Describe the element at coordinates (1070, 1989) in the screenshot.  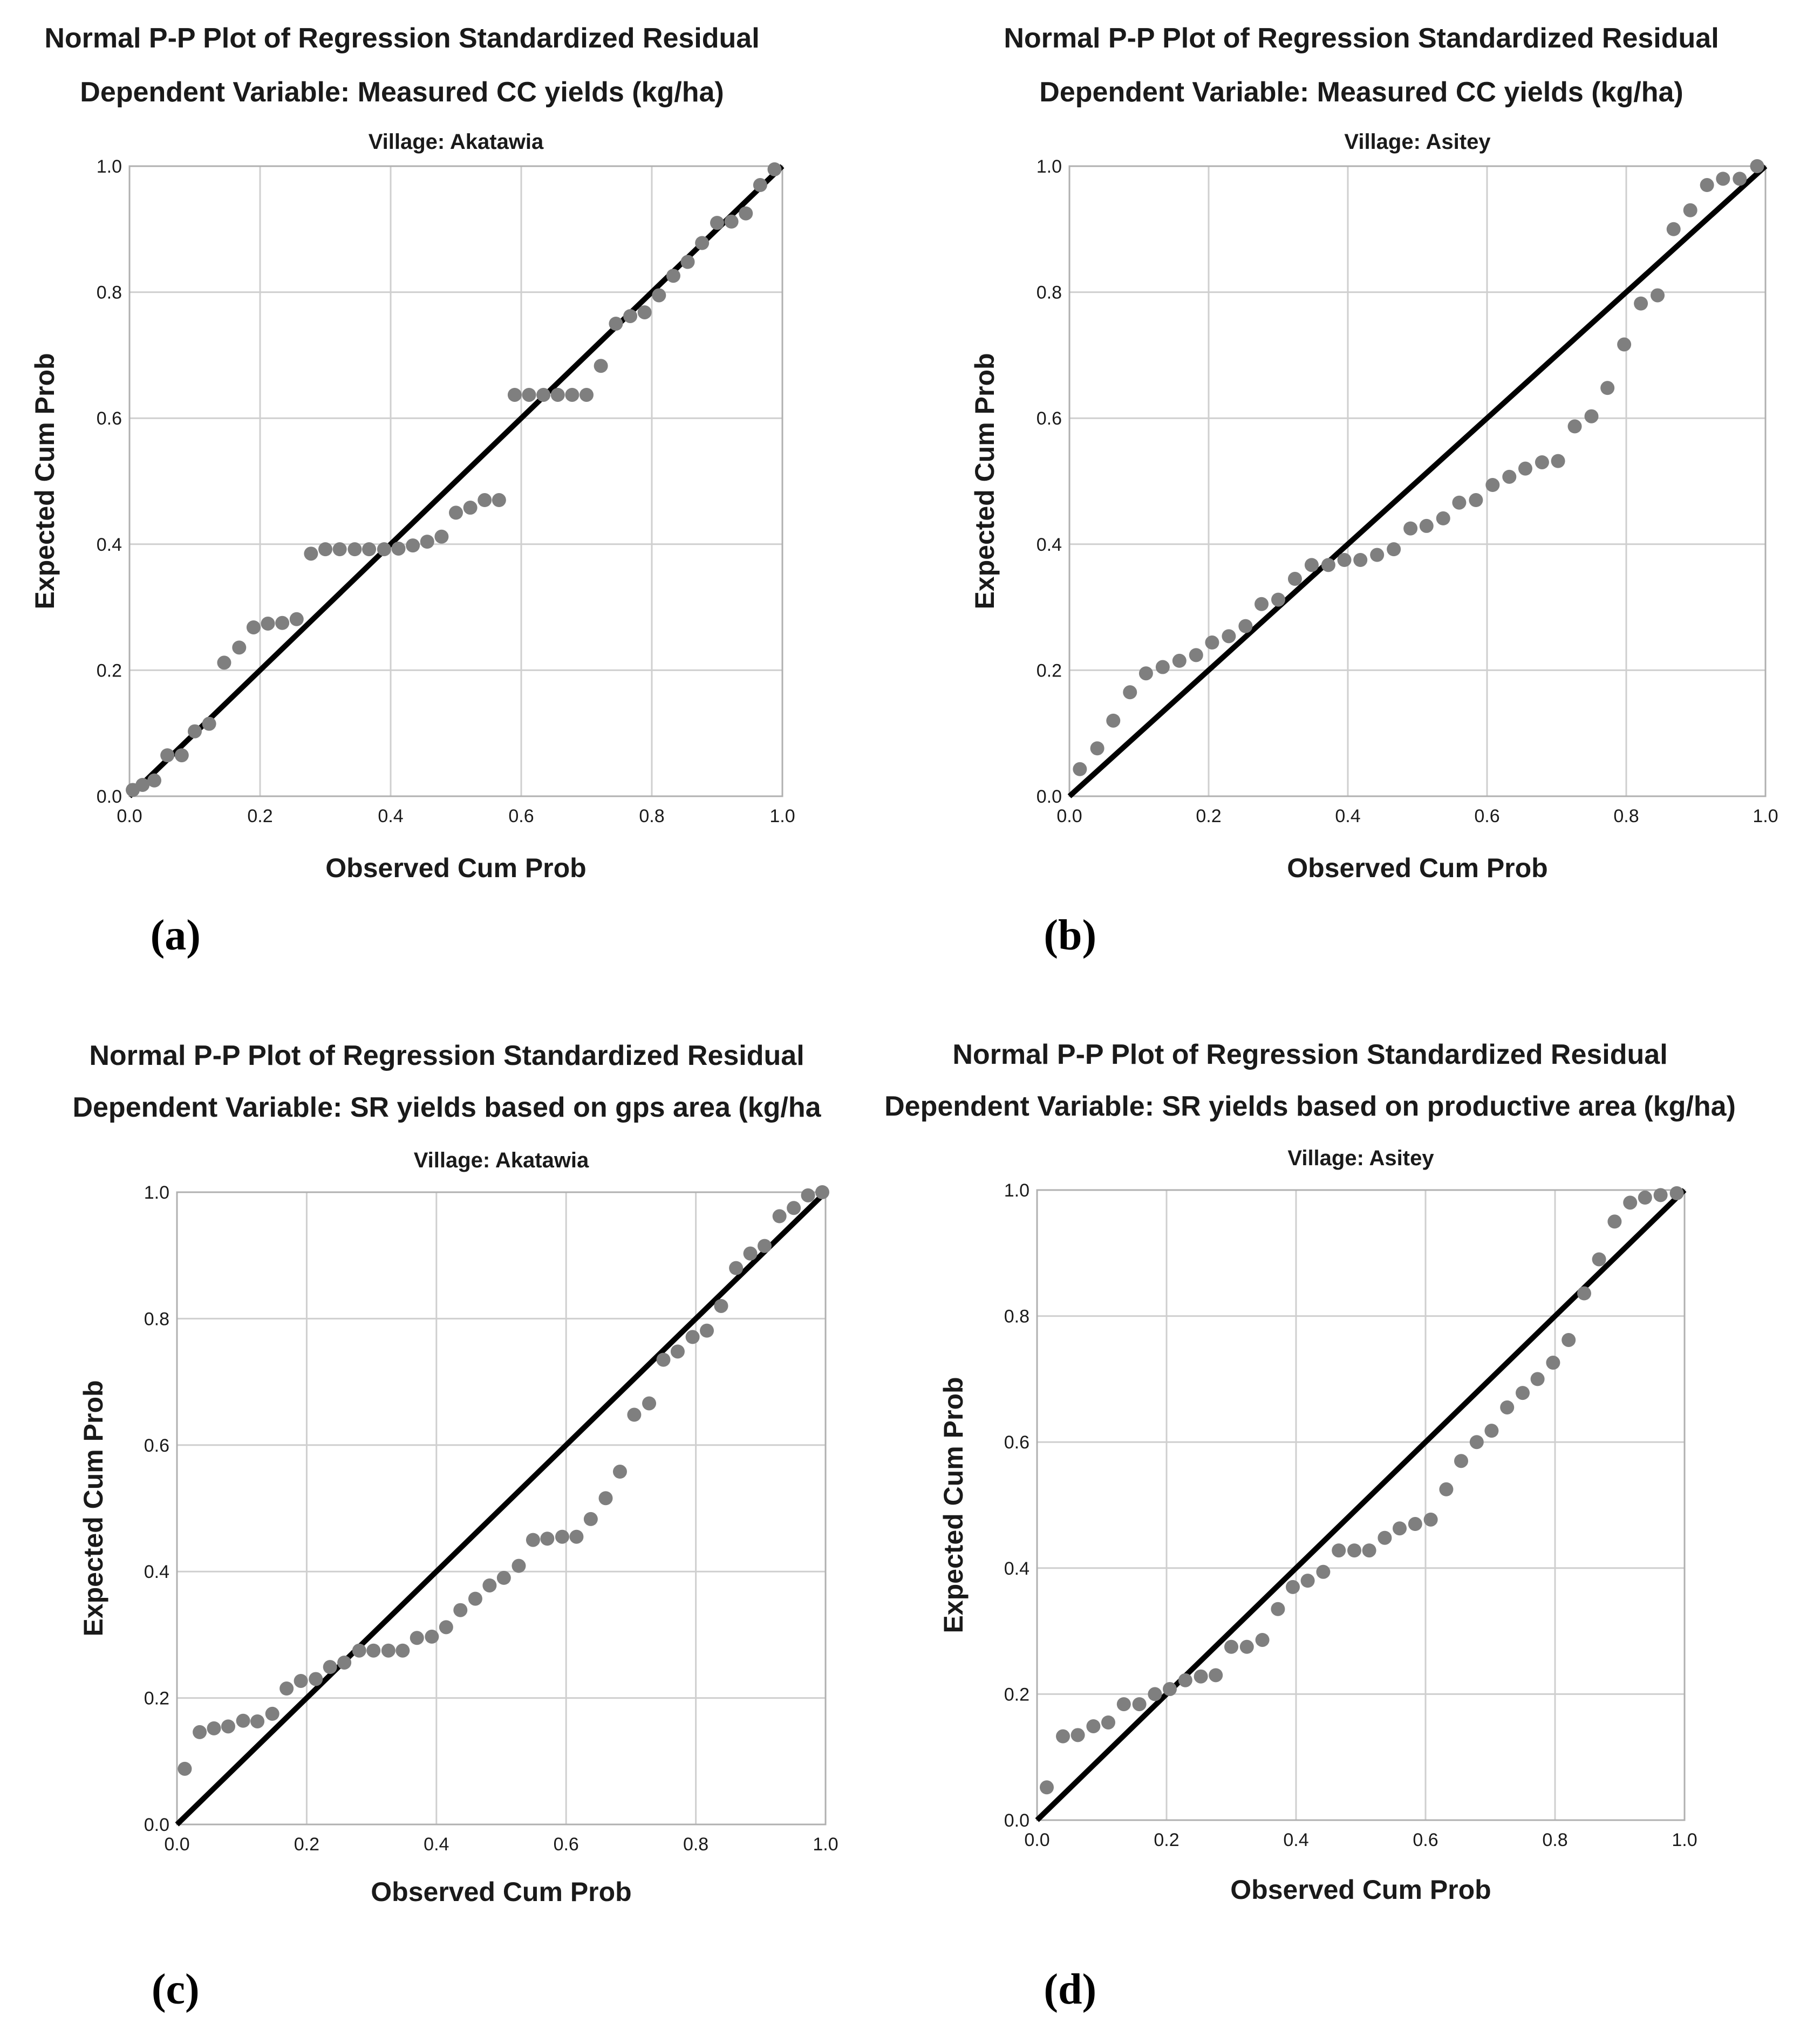
I see `panel-label: (d)` at that location.